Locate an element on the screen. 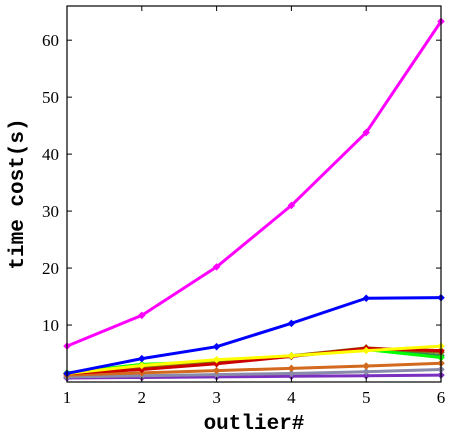 The image size is (450, 440). x-tick-label: 4 is located at coordinates (291, 397).